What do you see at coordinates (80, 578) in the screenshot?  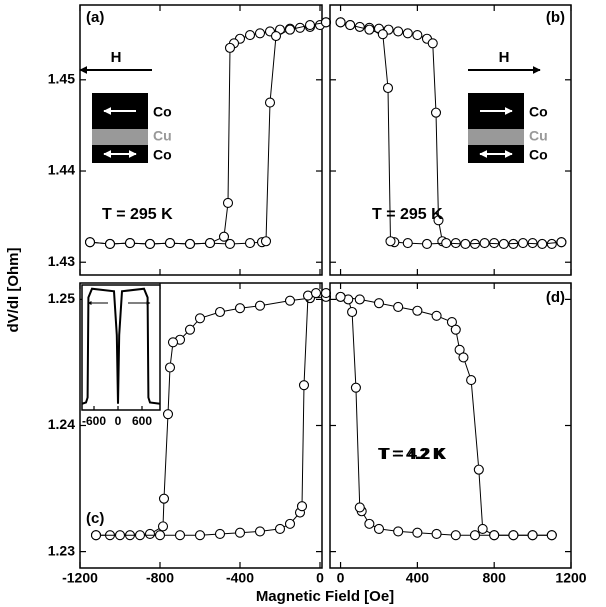 I see `x-tick-label: -1200` at bounding box center [80, 578].